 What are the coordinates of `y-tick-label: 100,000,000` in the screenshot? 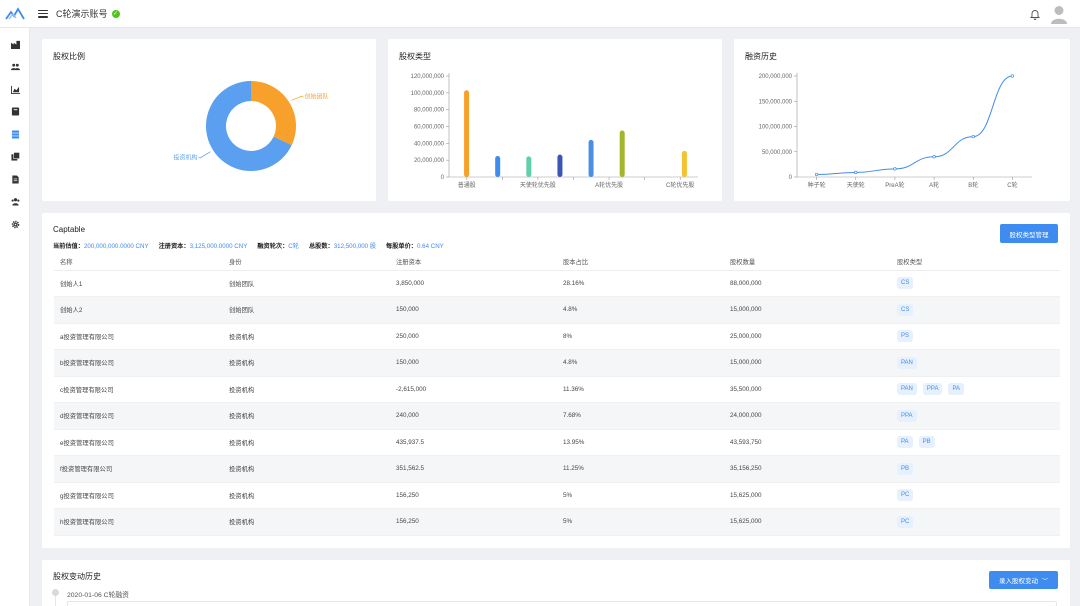 It's located at (428, 94).